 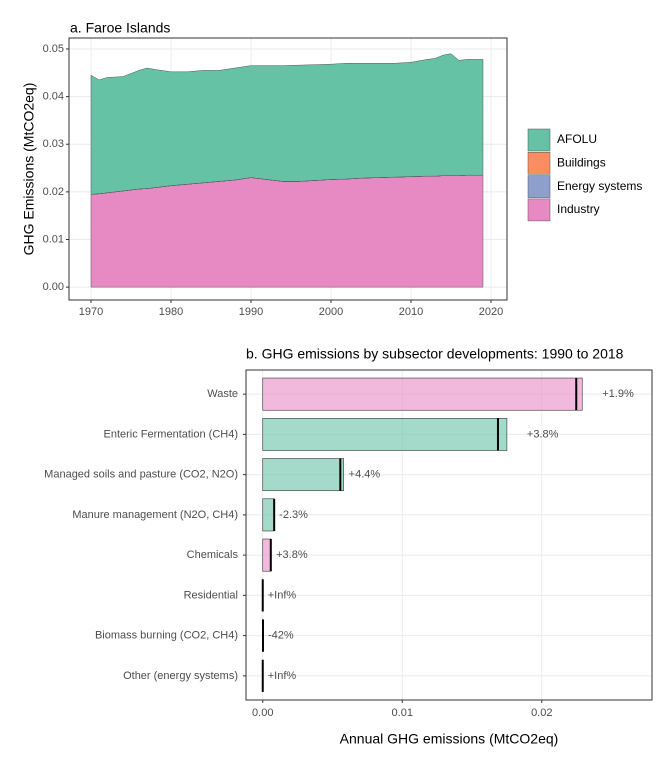 I want to click on y-tick-label: Chemicals, so click(x=213, y=555).